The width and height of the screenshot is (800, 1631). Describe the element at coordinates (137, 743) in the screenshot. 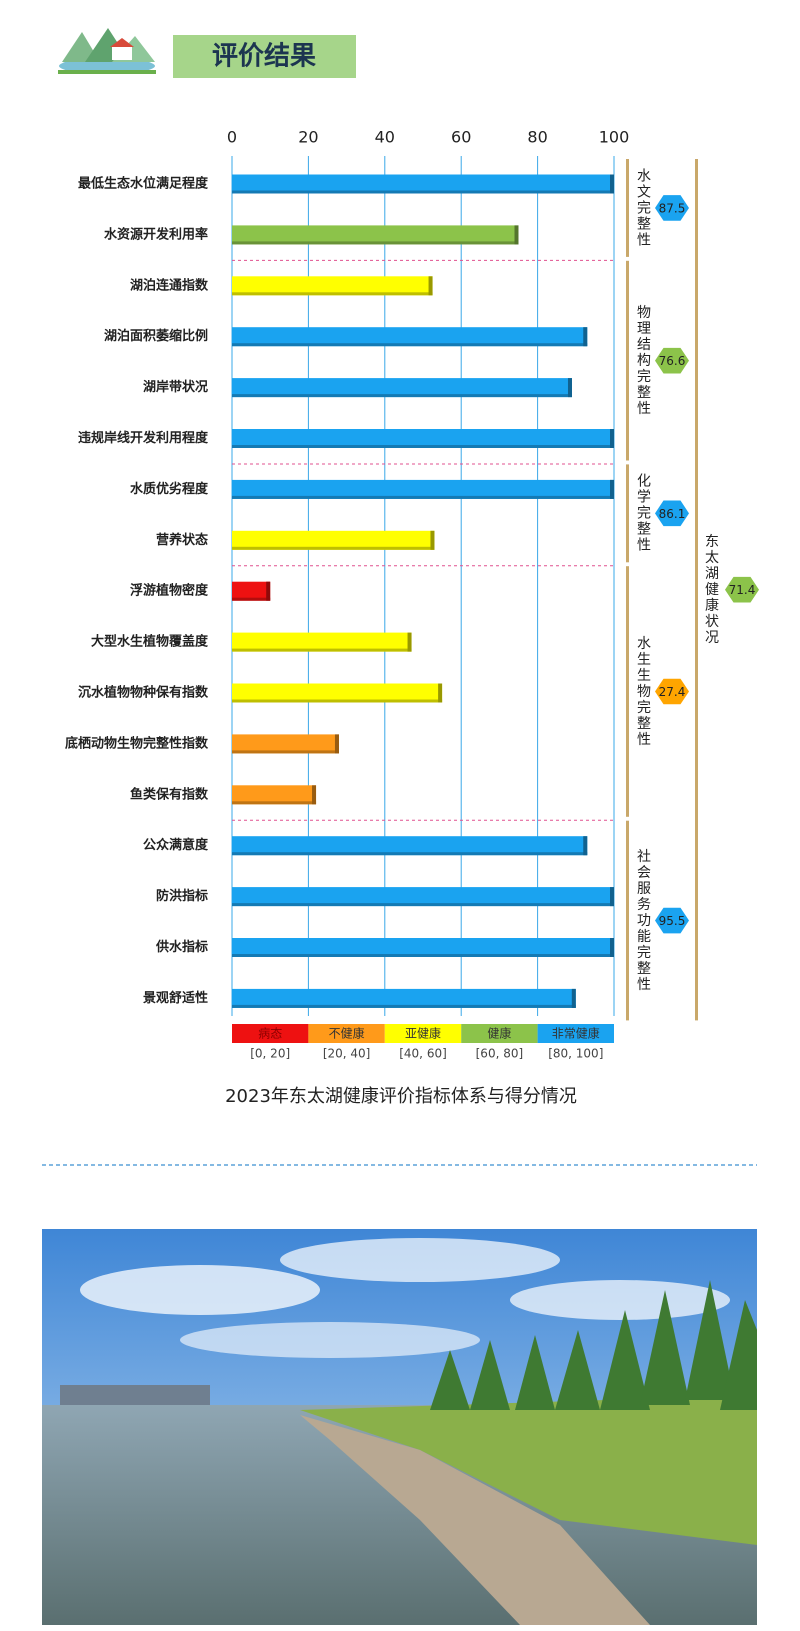

I see `category-label: 底栖动物生物完整性指数` at that location.